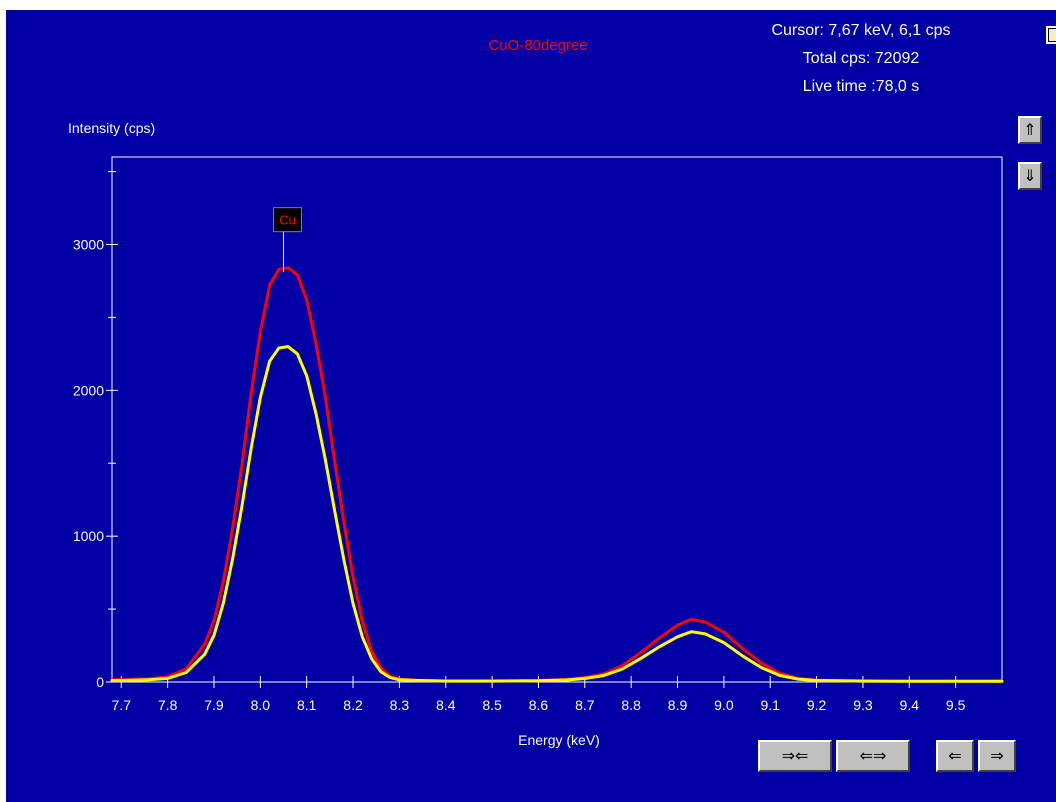 The width and height of the screenshot is (1056, 802). What do you see at coordinates (400, 705) in the screenshot?
I see `x-tick-label: 8.3` at bounding box center [400, 705].